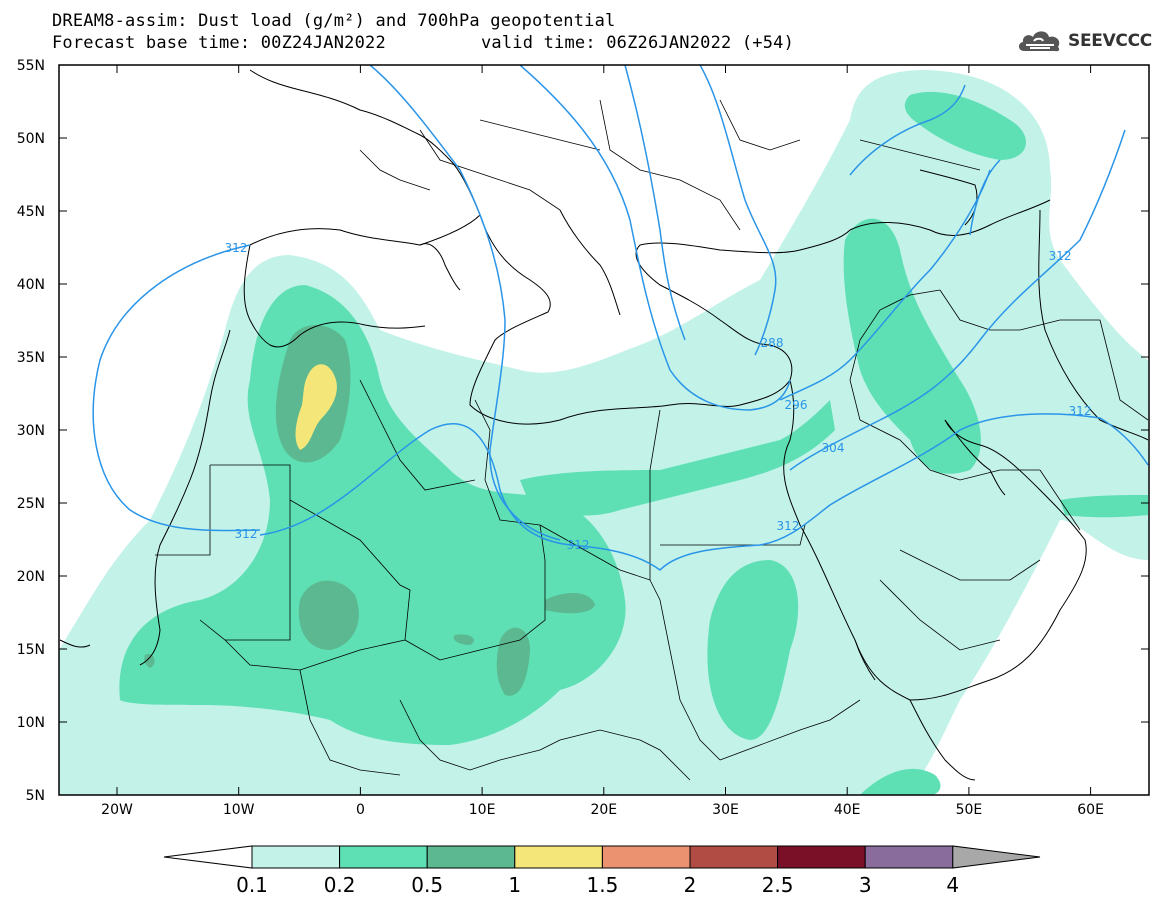  What do you see at coordinates (638, 43) in the screenshot?
I see `valid-time: valid time: 06Z26JAN2022 (+54)` at bounding box center [638, 43].